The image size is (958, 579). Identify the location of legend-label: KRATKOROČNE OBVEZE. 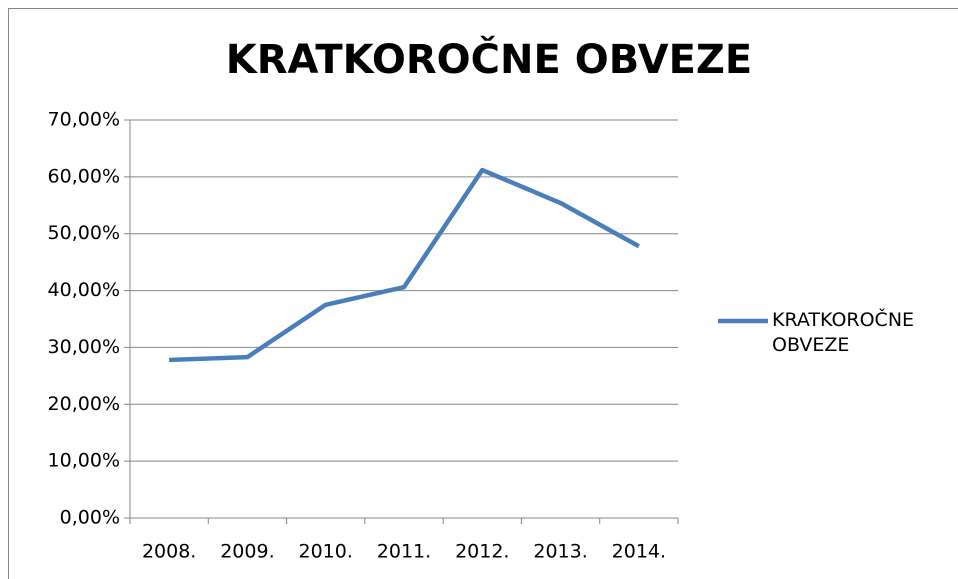
(843, 332).